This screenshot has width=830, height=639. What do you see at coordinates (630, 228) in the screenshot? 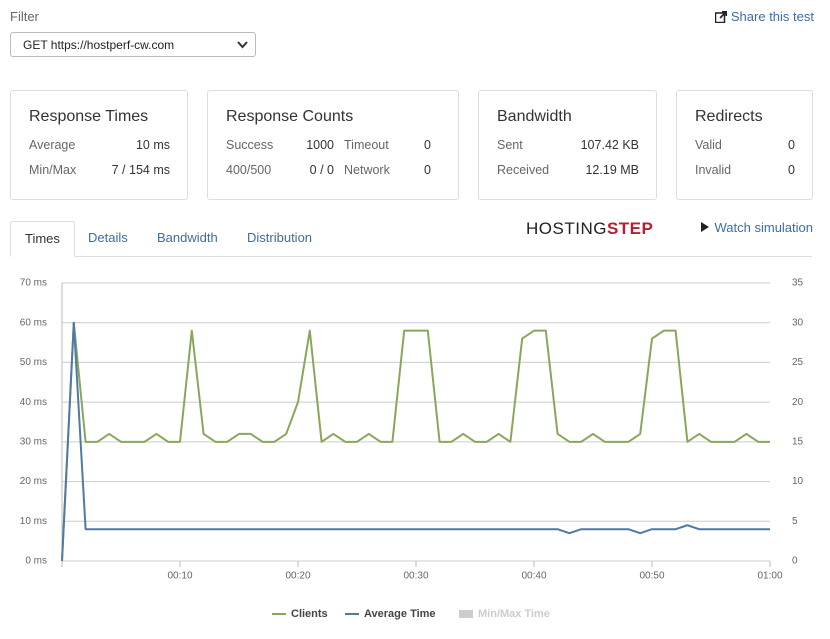
I see `logo-part: STEP` at bounding box center [630, 228].